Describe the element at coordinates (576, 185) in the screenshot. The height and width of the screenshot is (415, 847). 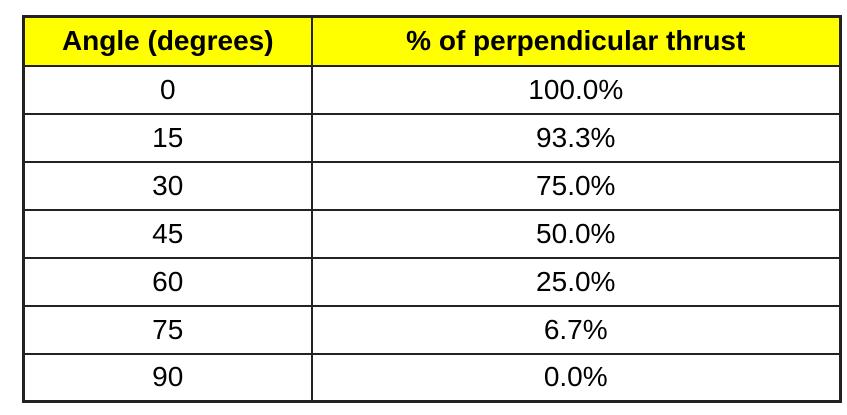
I see `cell-thrust: 75.0%` at that location.